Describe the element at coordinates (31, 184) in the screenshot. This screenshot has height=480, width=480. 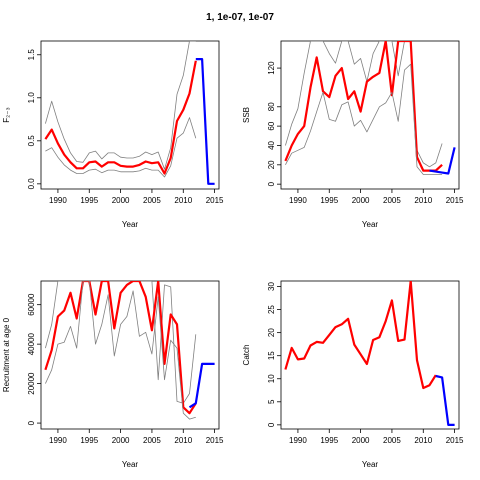
I see `y-tick-label: 0.0` at that location.